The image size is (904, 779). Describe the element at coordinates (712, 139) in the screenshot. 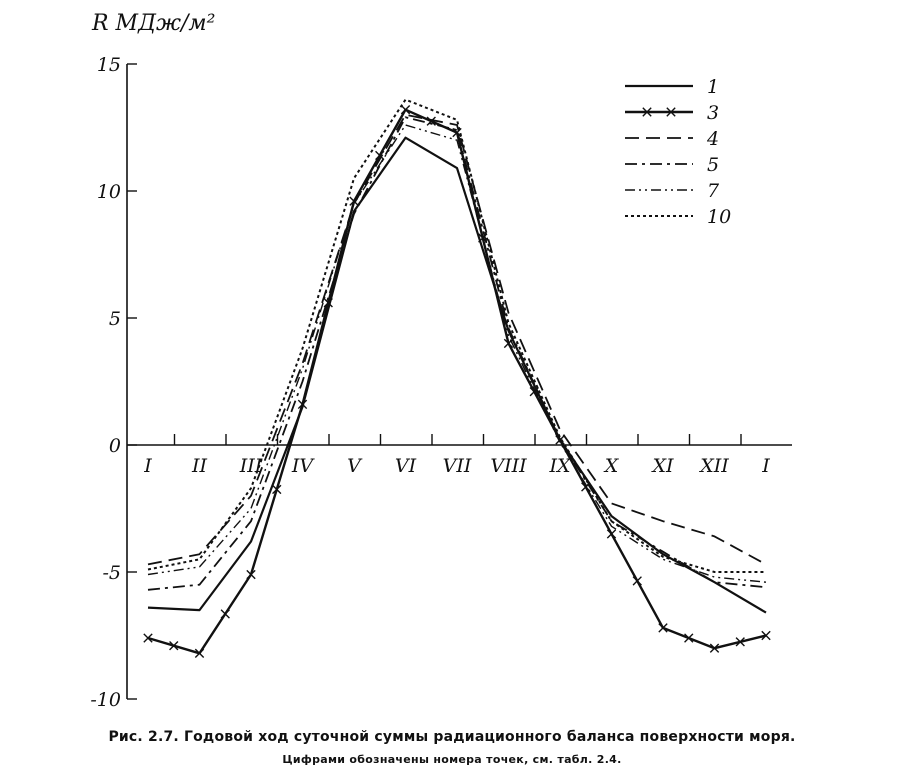

I see `legend-label: 4` at that location.